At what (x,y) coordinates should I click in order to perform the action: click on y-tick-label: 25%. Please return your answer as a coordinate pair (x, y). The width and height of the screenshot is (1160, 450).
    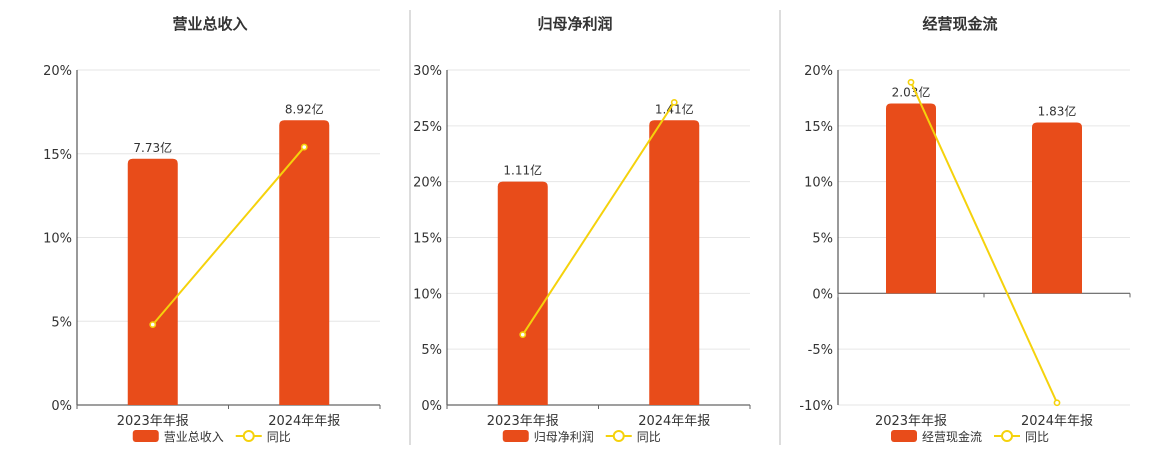
    Looking at the image, I should click on (427, 127).